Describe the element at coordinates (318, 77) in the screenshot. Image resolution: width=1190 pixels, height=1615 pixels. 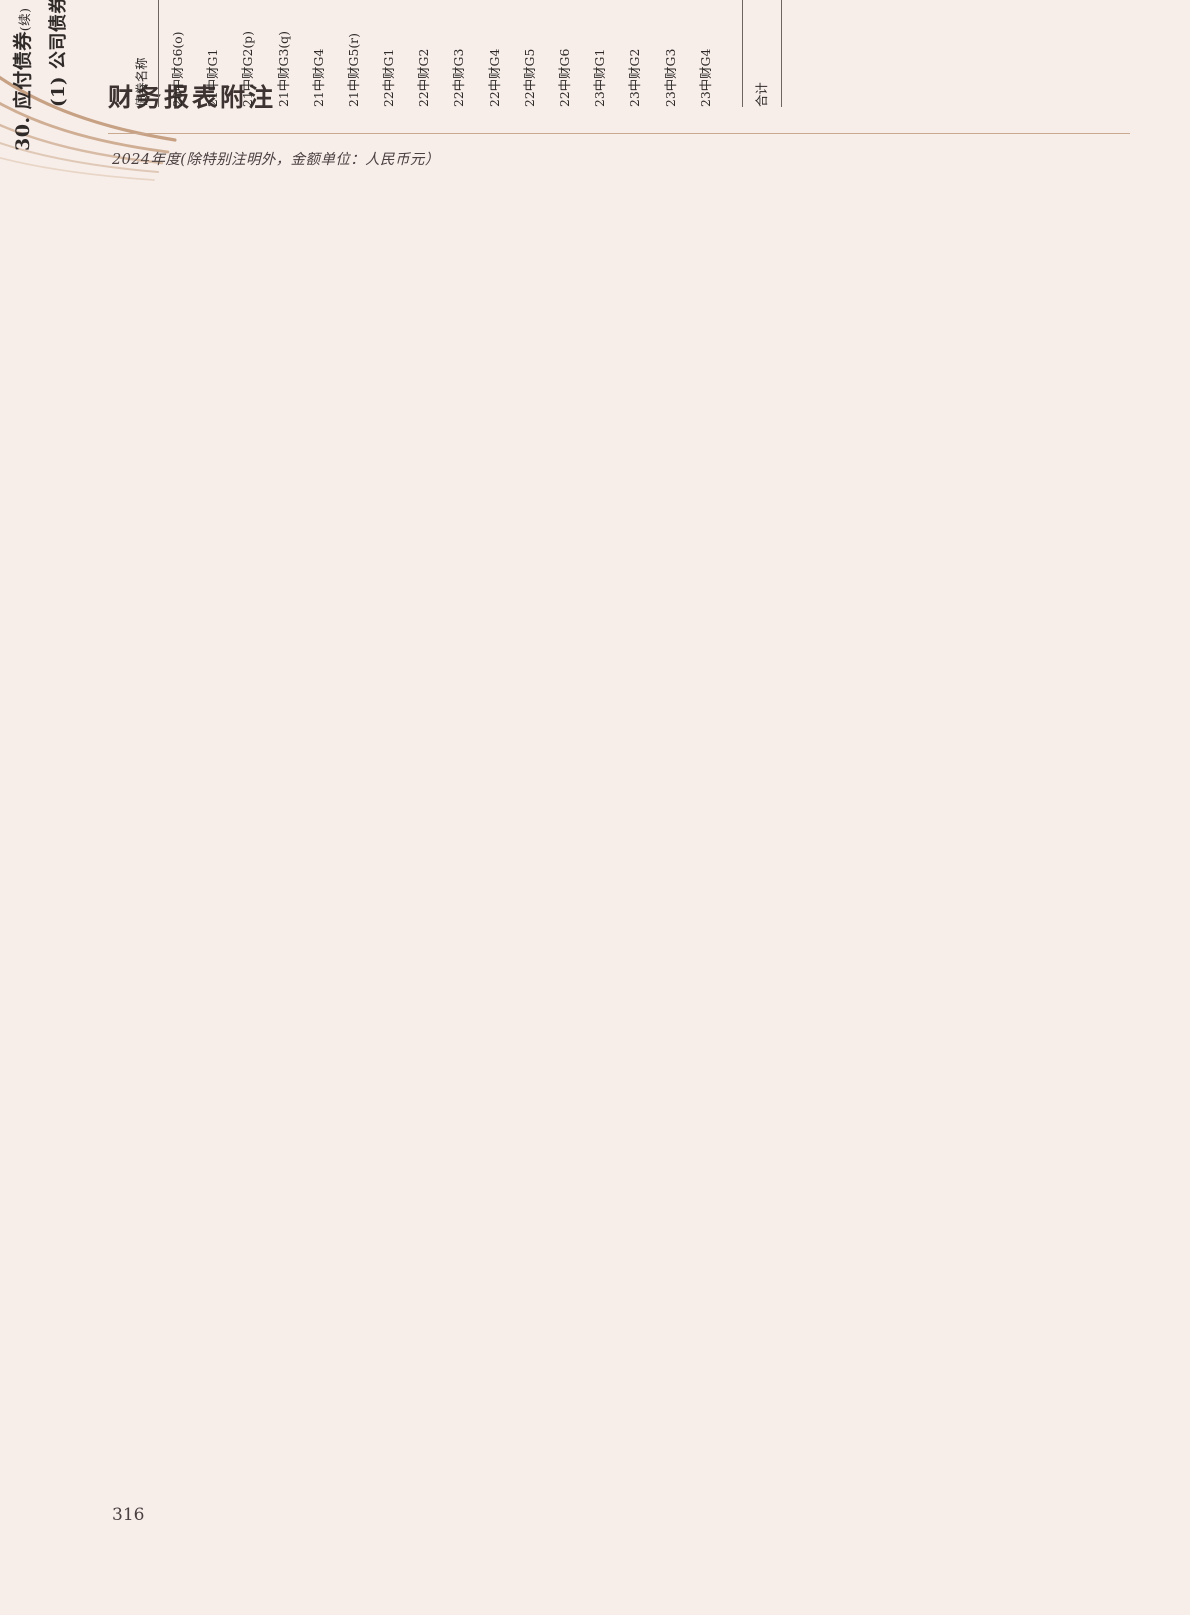
I see `cell-bond-name: 21中财G4` at that location.